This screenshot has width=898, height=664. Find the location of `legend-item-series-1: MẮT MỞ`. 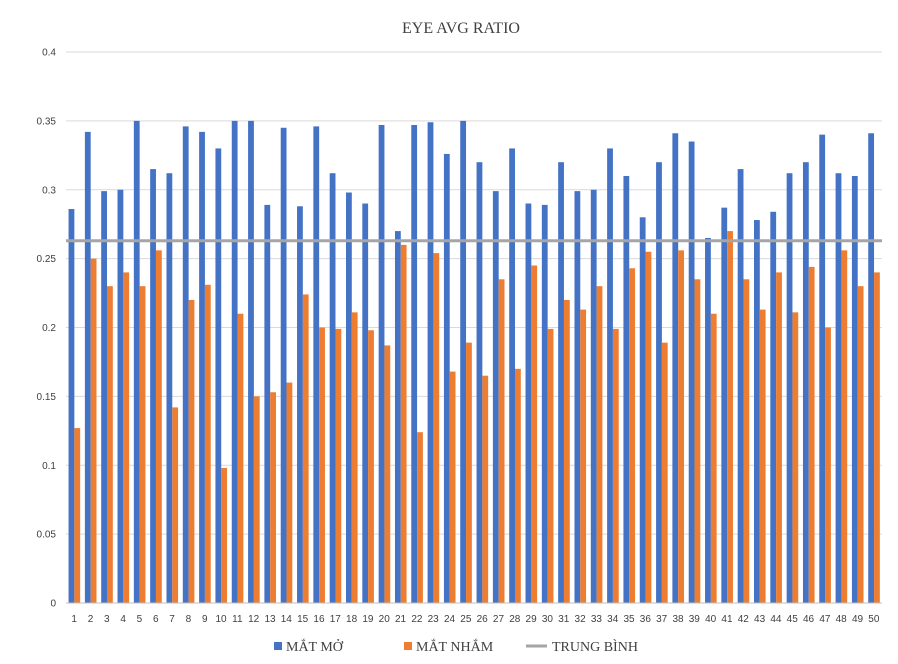

legend-item-series-1: MẮT MỞ is located at coordinates (309, 646).